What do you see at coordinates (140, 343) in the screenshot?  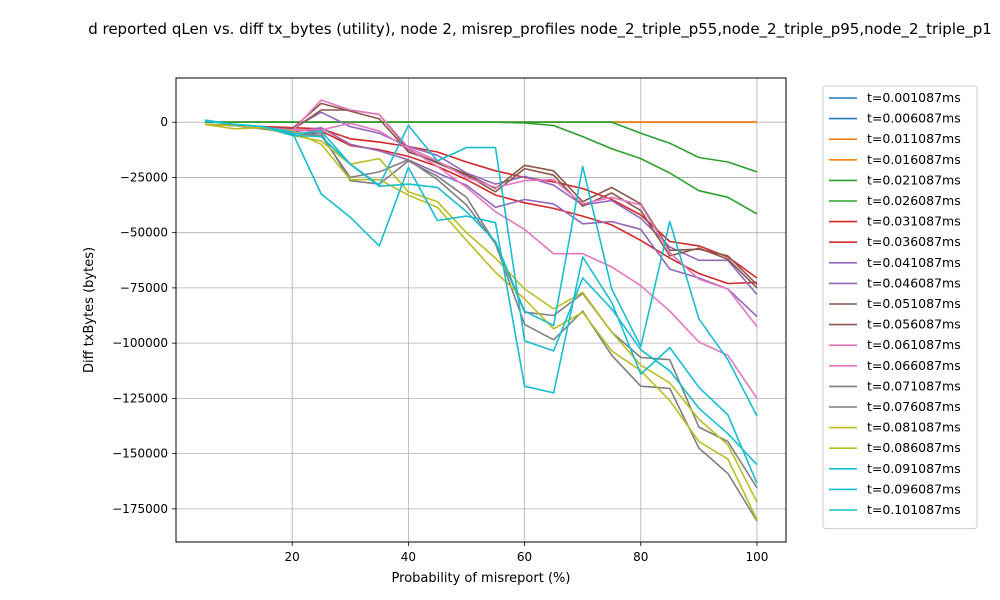 I see `y-tick-label: −100000` at bounding box center [140, 343].